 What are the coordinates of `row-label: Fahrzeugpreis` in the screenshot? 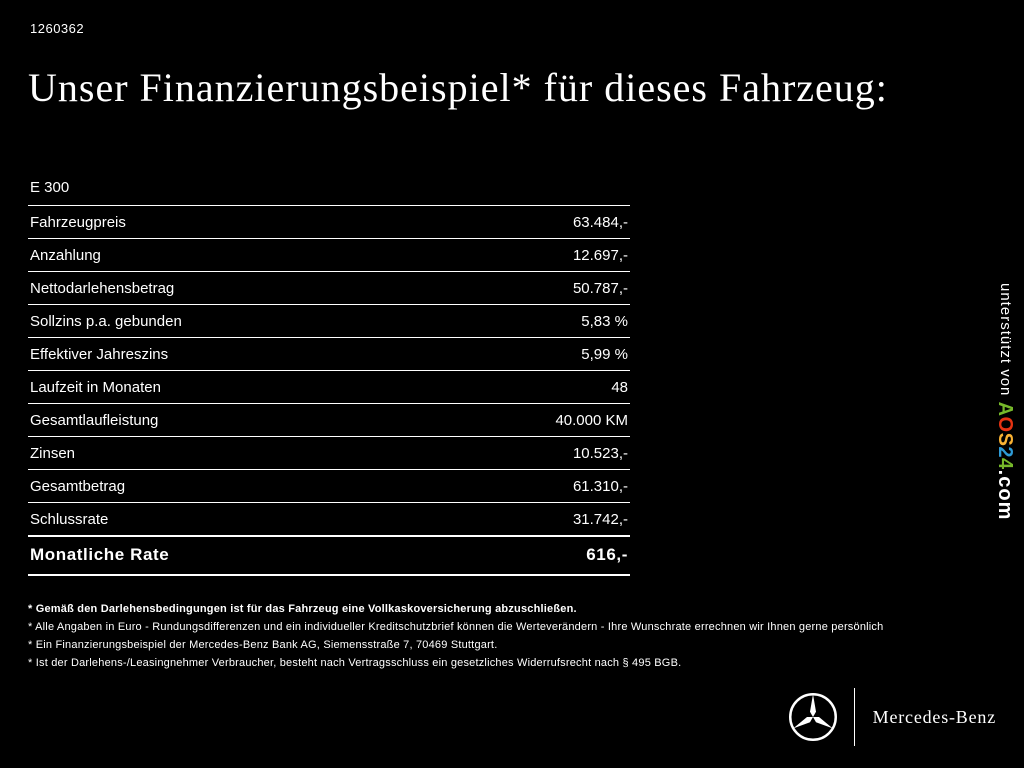 It's located at (78, 222).